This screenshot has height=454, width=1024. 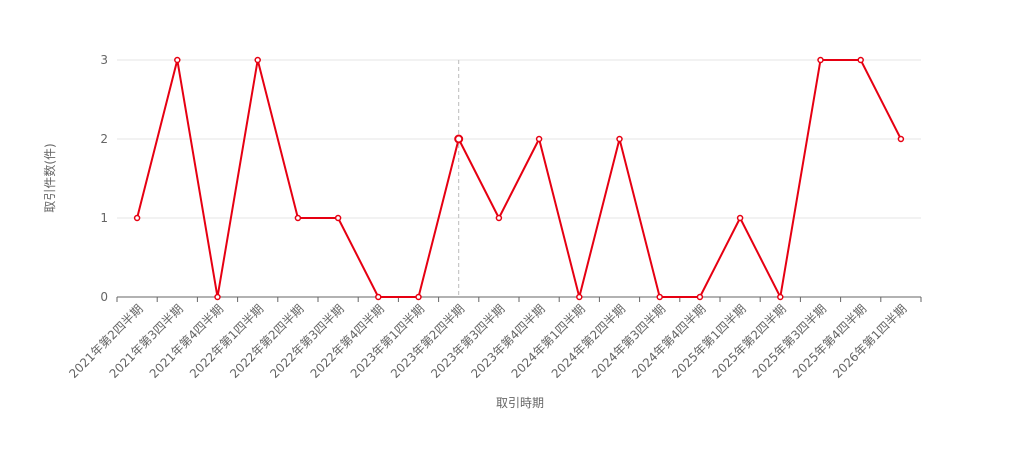 I want to click on x-tick-label: 2023年第4四半期, so click(x=507, y=341).